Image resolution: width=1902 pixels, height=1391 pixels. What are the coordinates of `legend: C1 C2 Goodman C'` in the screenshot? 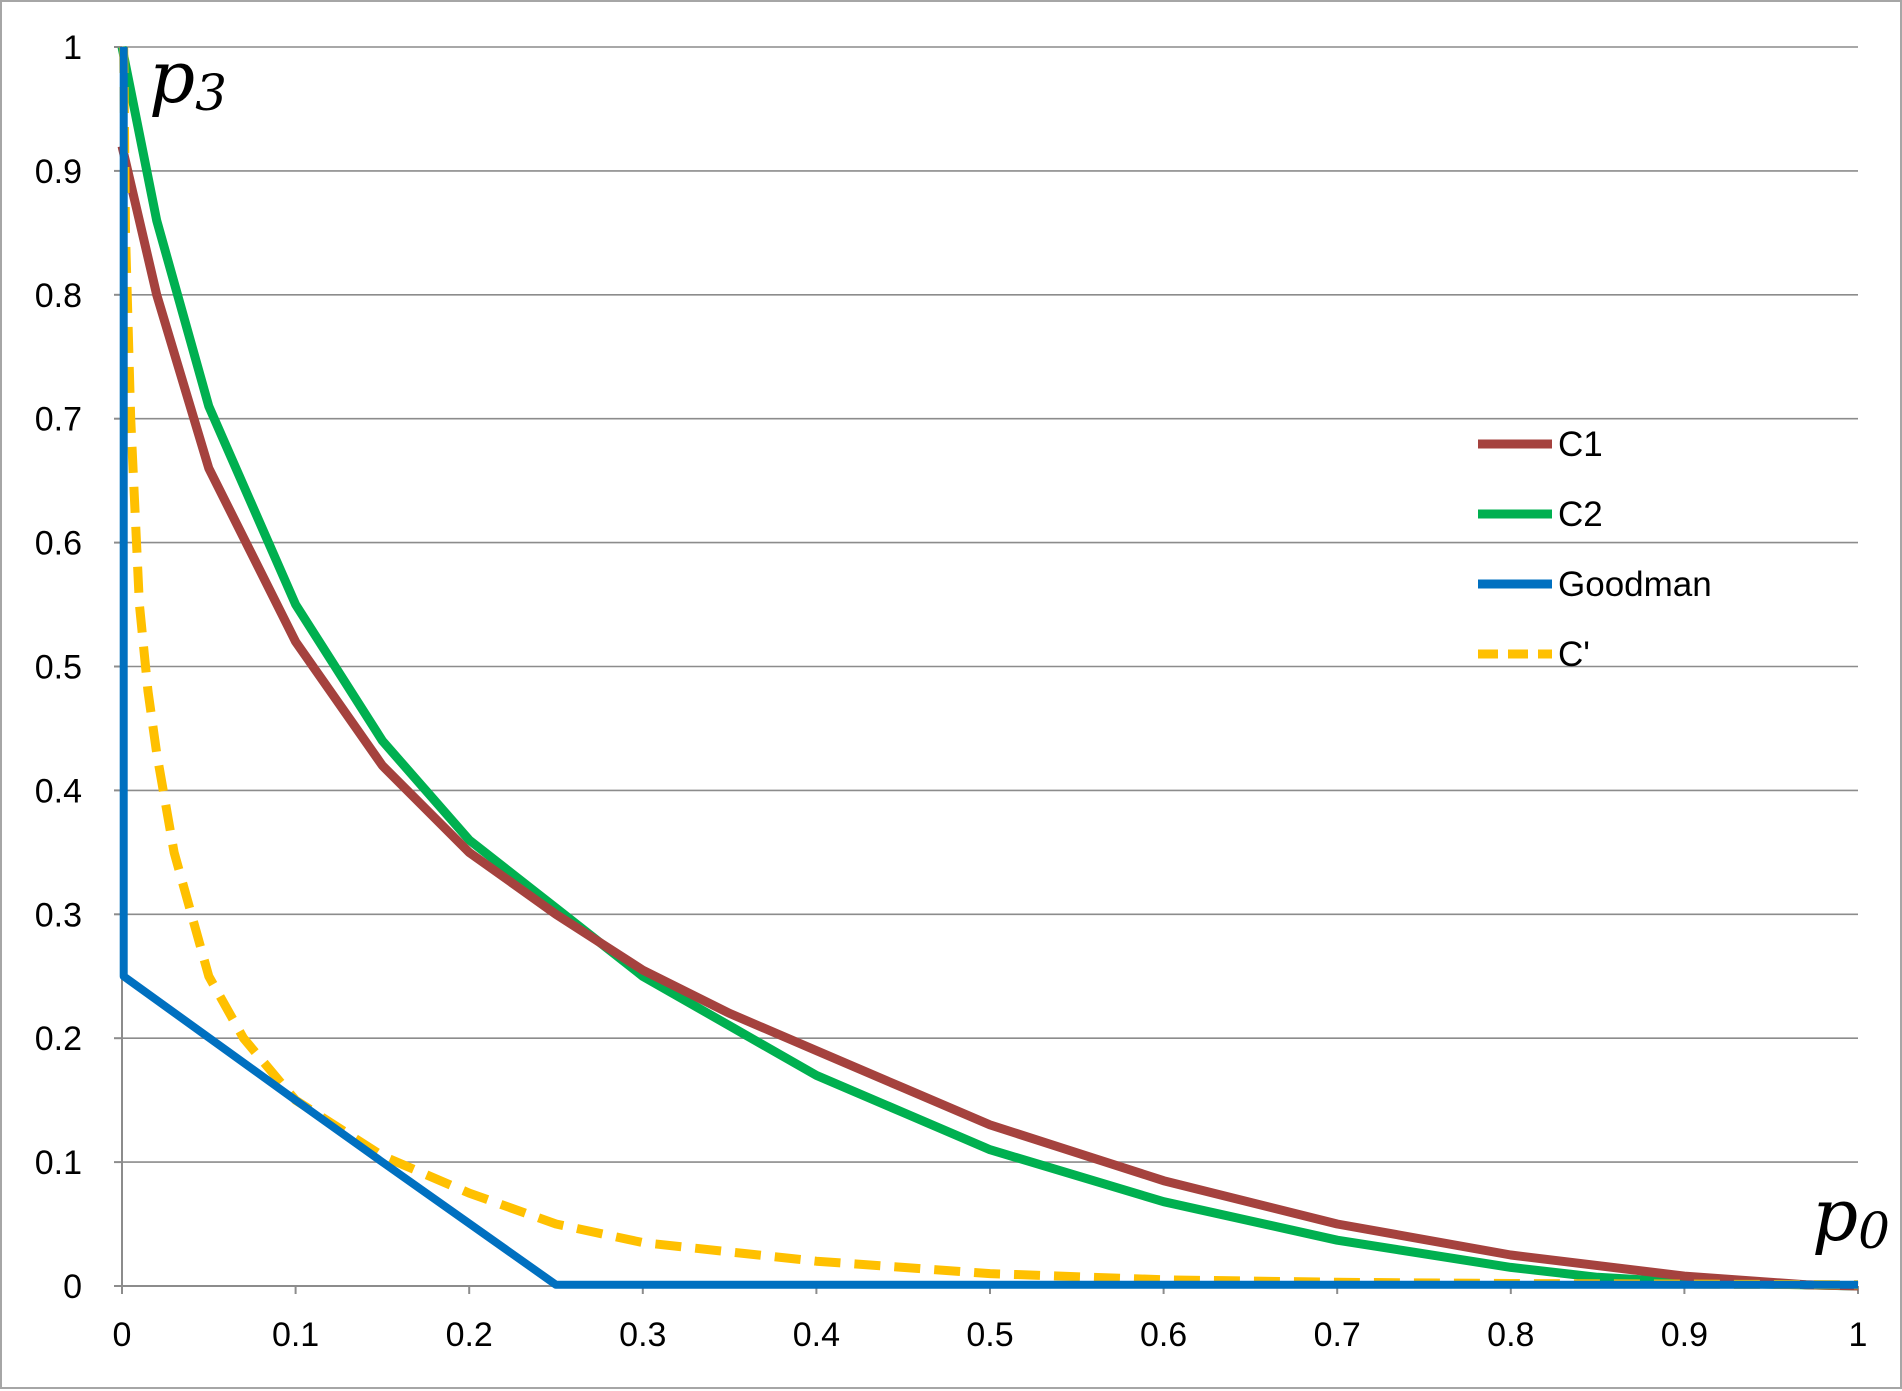 It's located at (1595, 549).